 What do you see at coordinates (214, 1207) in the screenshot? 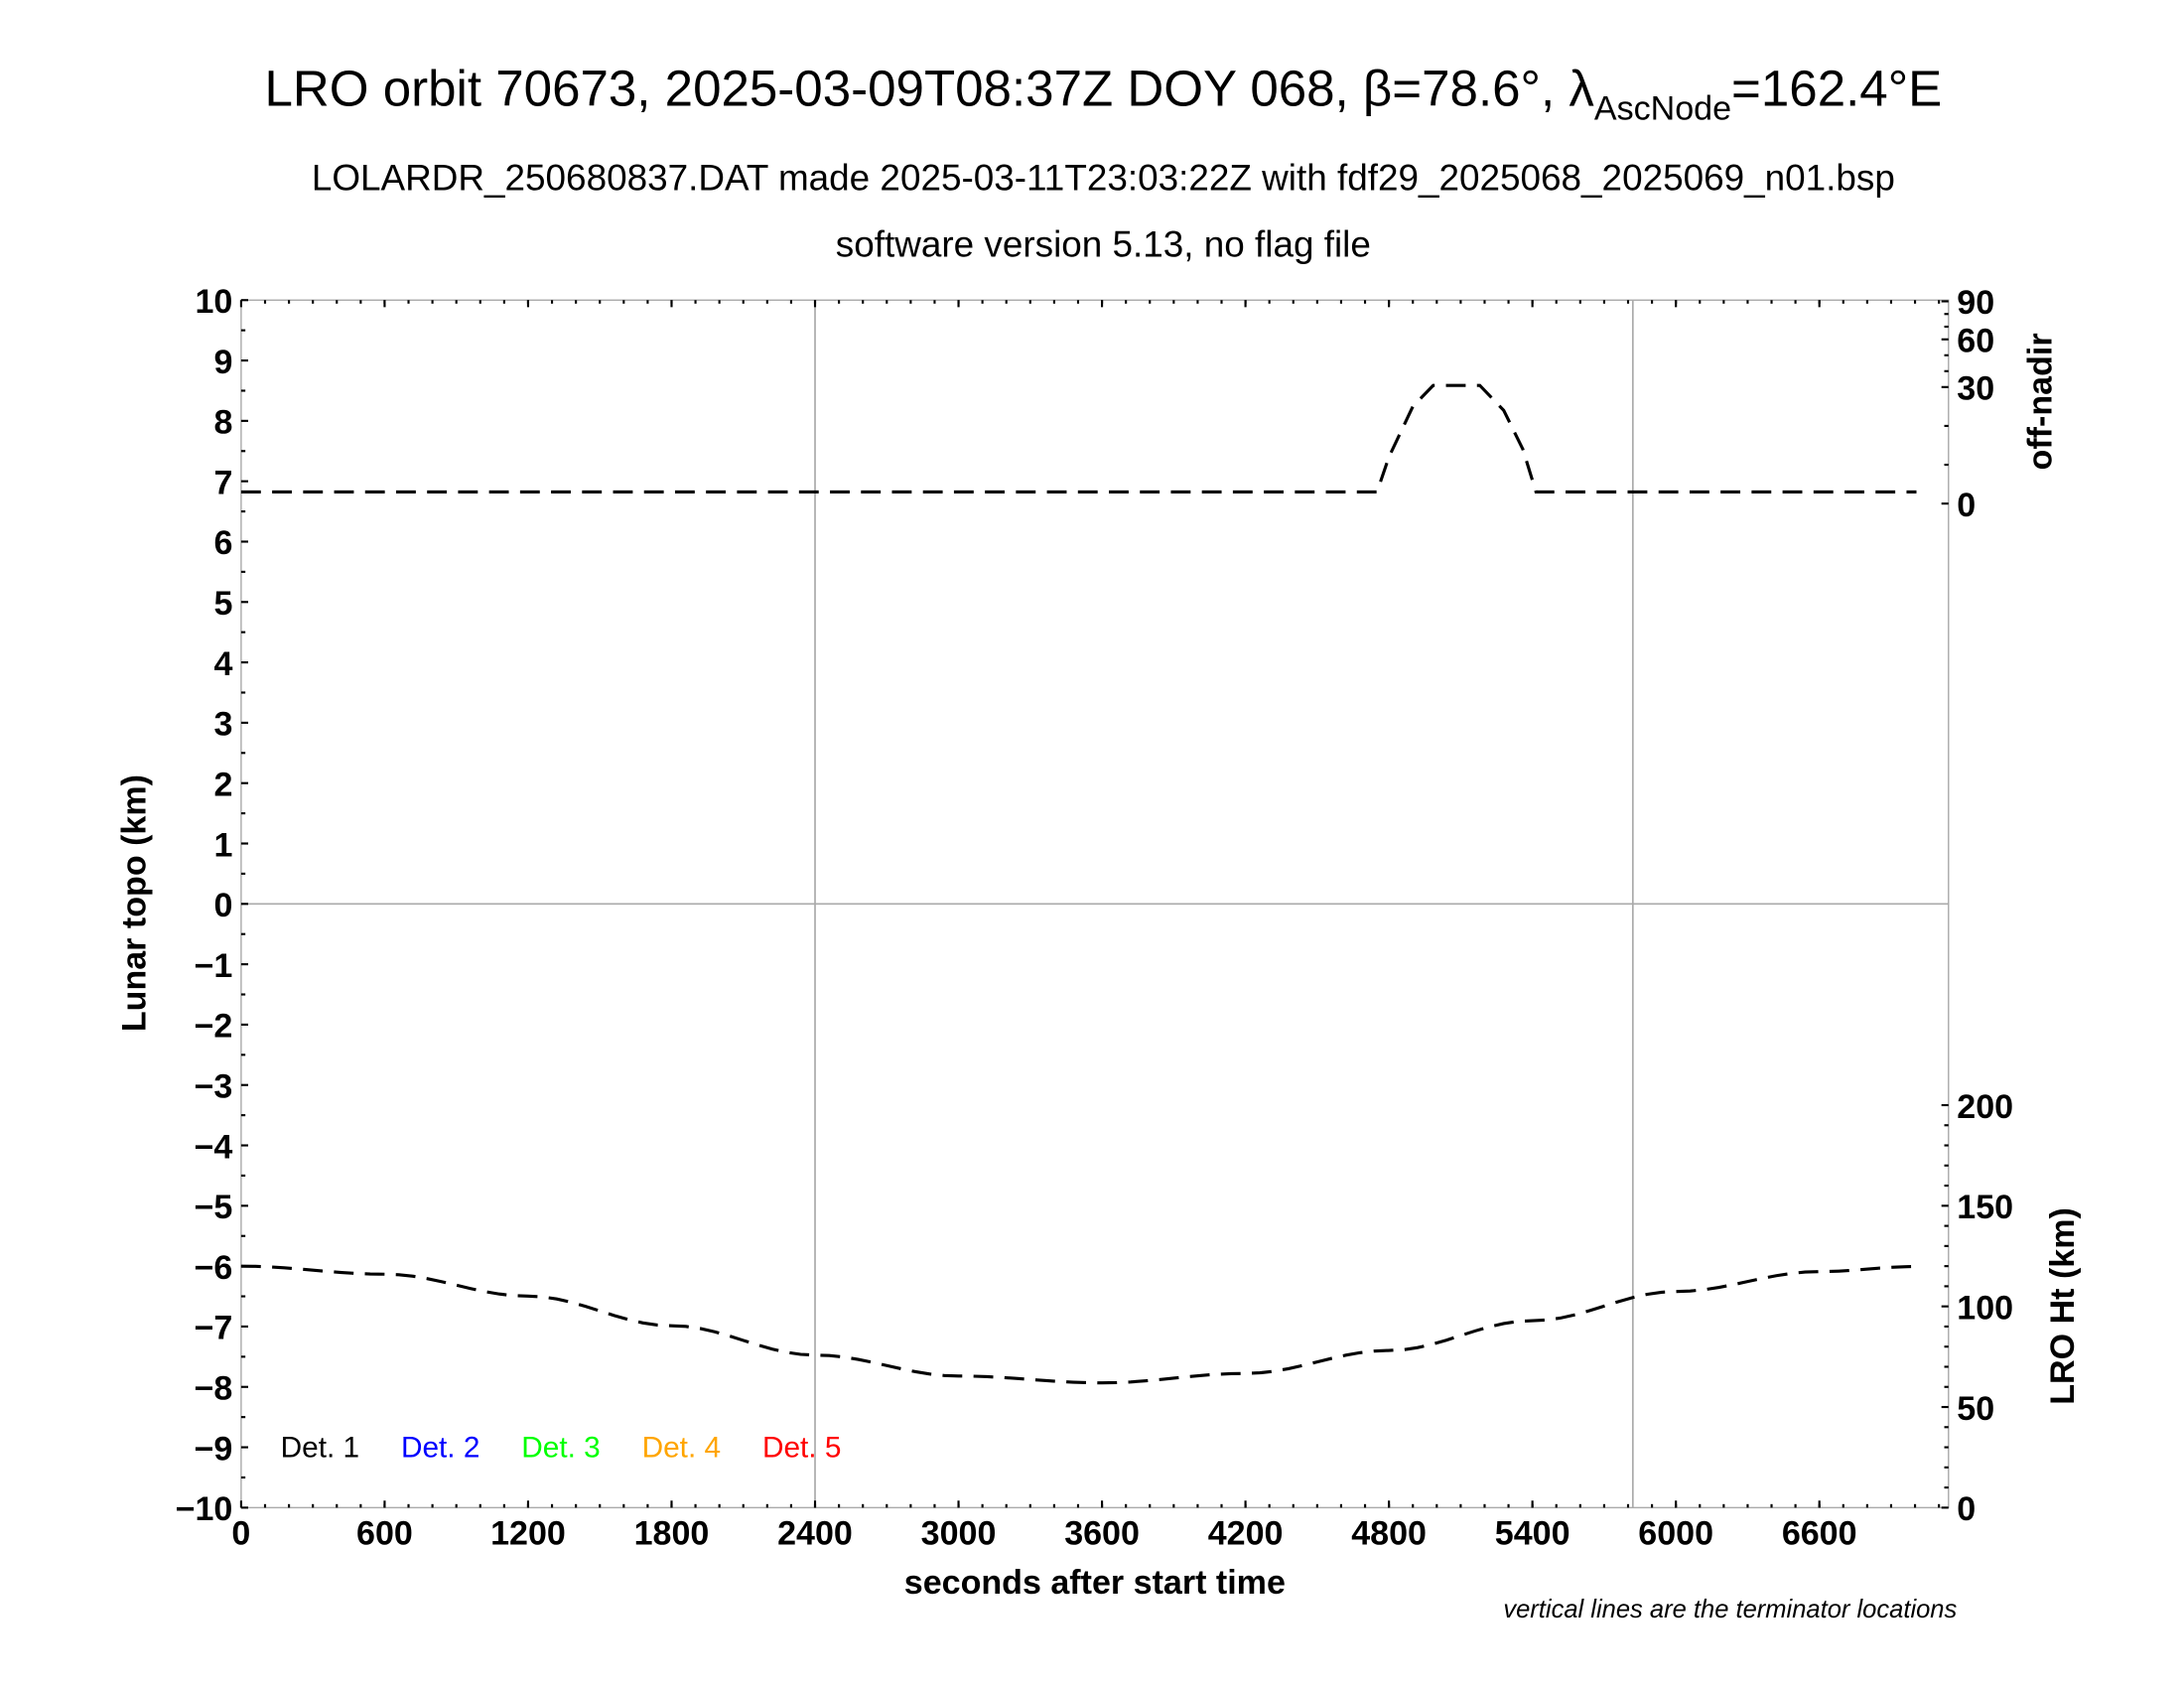
I see `y-tick-label: −5` at bounding box center [214, 1207].